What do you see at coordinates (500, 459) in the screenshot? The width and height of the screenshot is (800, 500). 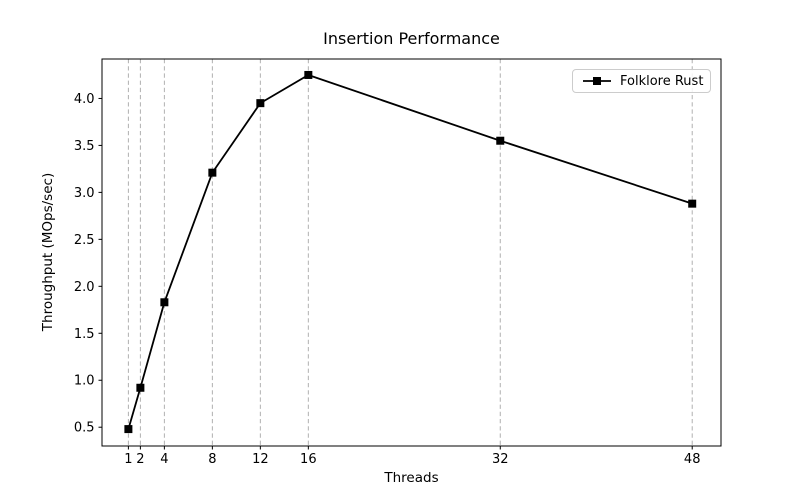 I see `x-tick-label: 32` at bounding box center [500, 459].